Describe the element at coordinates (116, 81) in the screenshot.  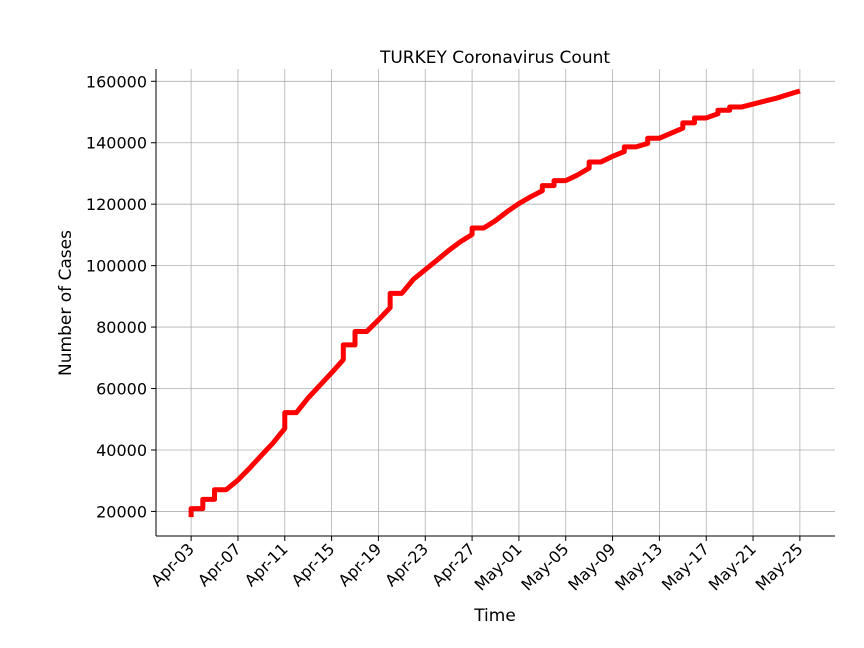
I see `y-tick-label: 160000` at that location.